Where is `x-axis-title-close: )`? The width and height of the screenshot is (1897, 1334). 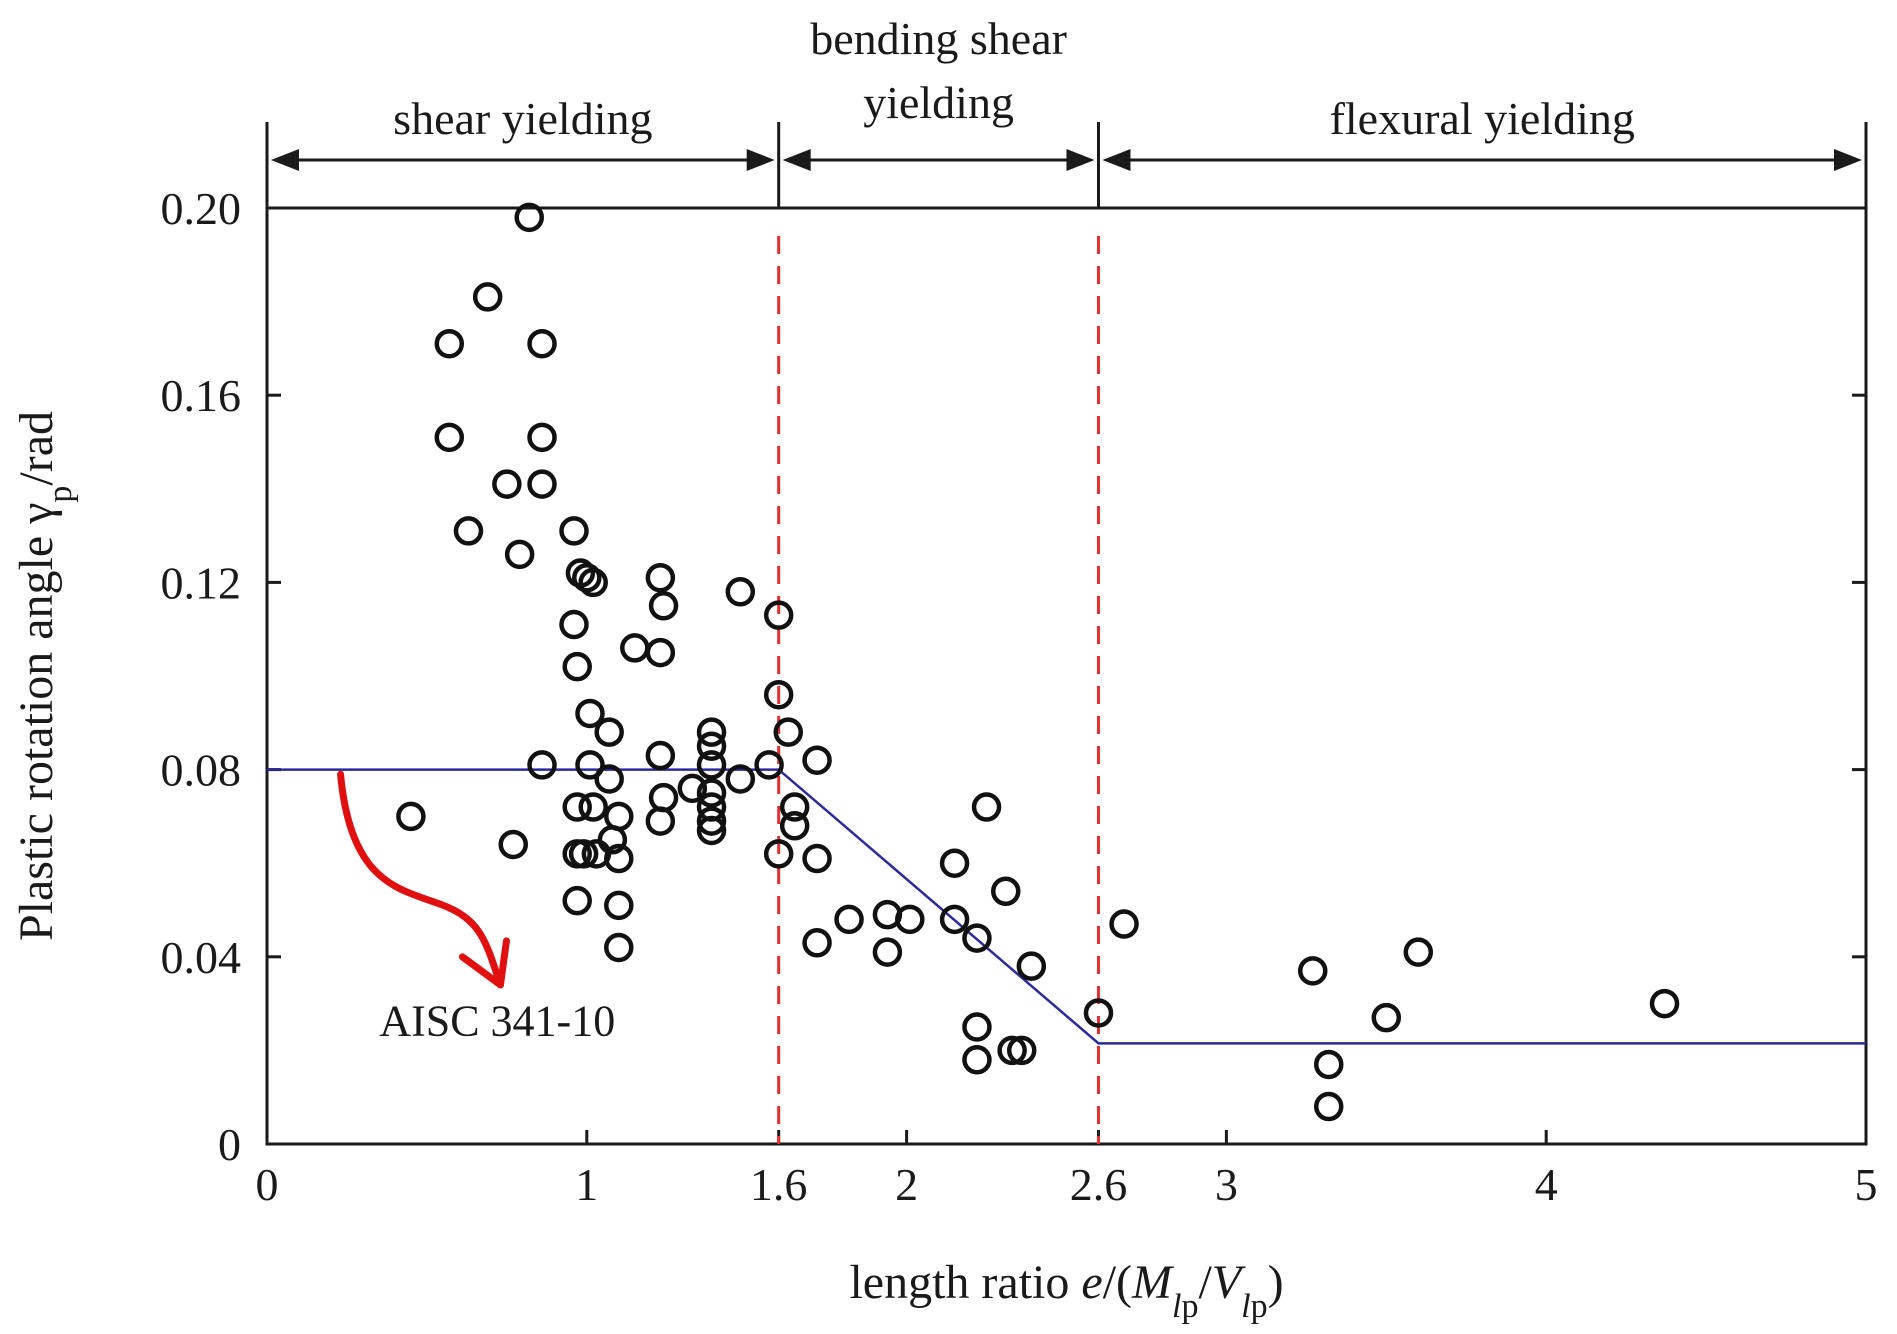 x-axis-title-close: ) is located at coordinates (1276, 1282).